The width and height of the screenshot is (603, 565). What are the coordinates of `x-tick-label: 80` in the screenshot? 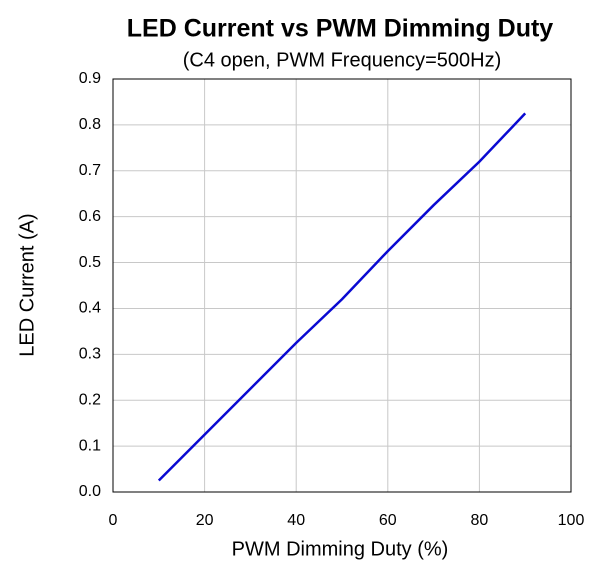 It's located at (480, 520).